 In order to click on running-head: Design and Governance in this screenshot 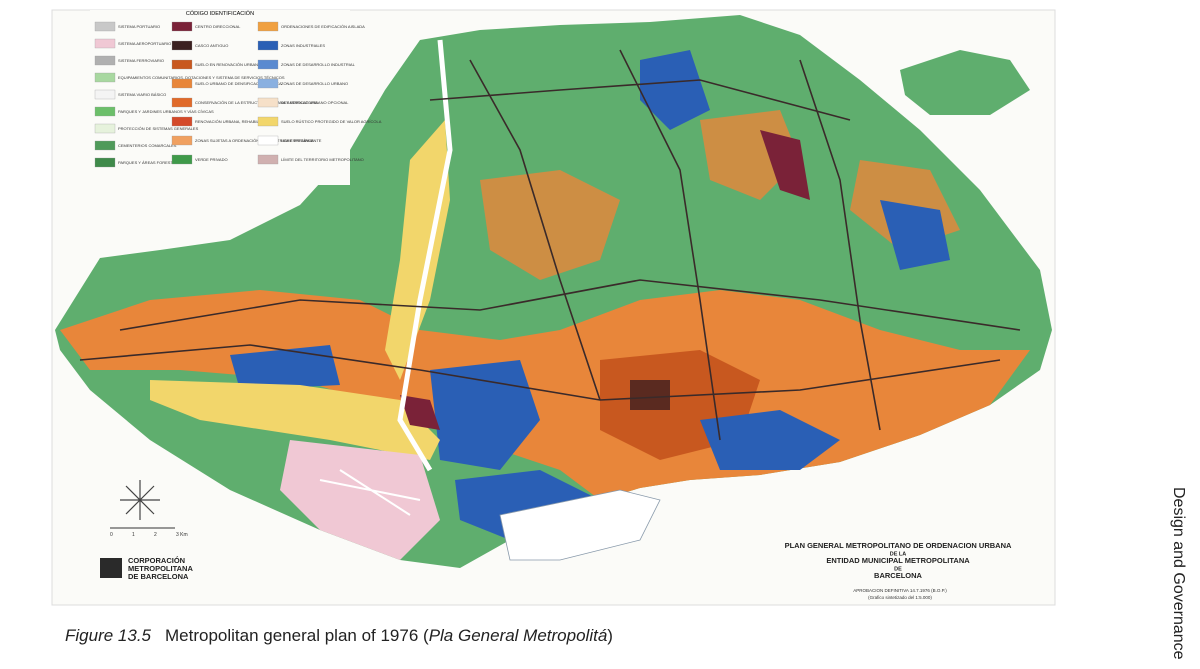, I will do `click(1178, 573)`.